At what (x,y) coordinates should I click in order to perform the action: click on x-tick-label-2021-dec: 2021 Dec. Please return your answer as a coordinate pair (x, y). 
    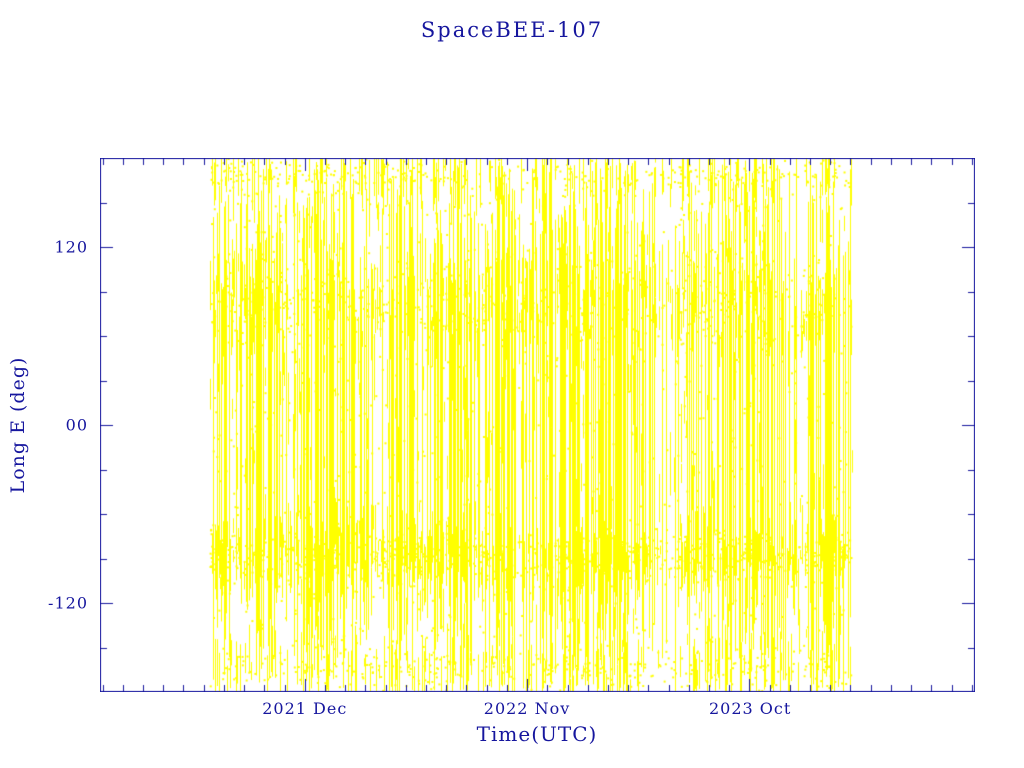
    Looking at the image, I should click on (305, 708).